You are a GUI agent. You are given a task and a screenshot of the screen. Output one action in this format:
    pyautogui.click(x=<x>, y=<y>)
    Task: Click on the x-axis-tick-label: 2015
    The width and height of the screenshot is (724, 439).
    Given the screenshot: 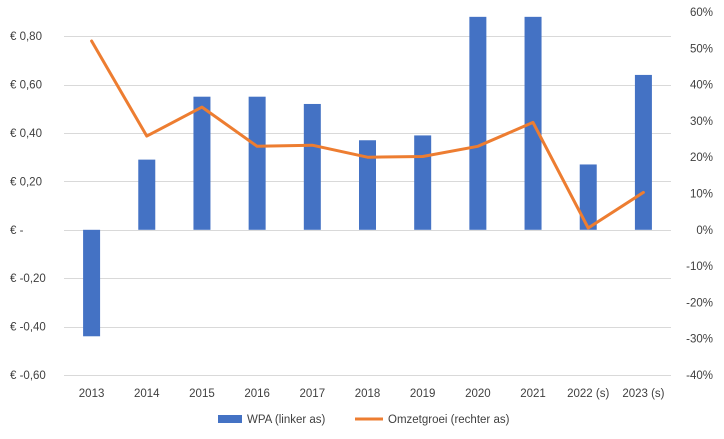 What is the action you would take?
    pyautogui.click(x=202, y=394)
    